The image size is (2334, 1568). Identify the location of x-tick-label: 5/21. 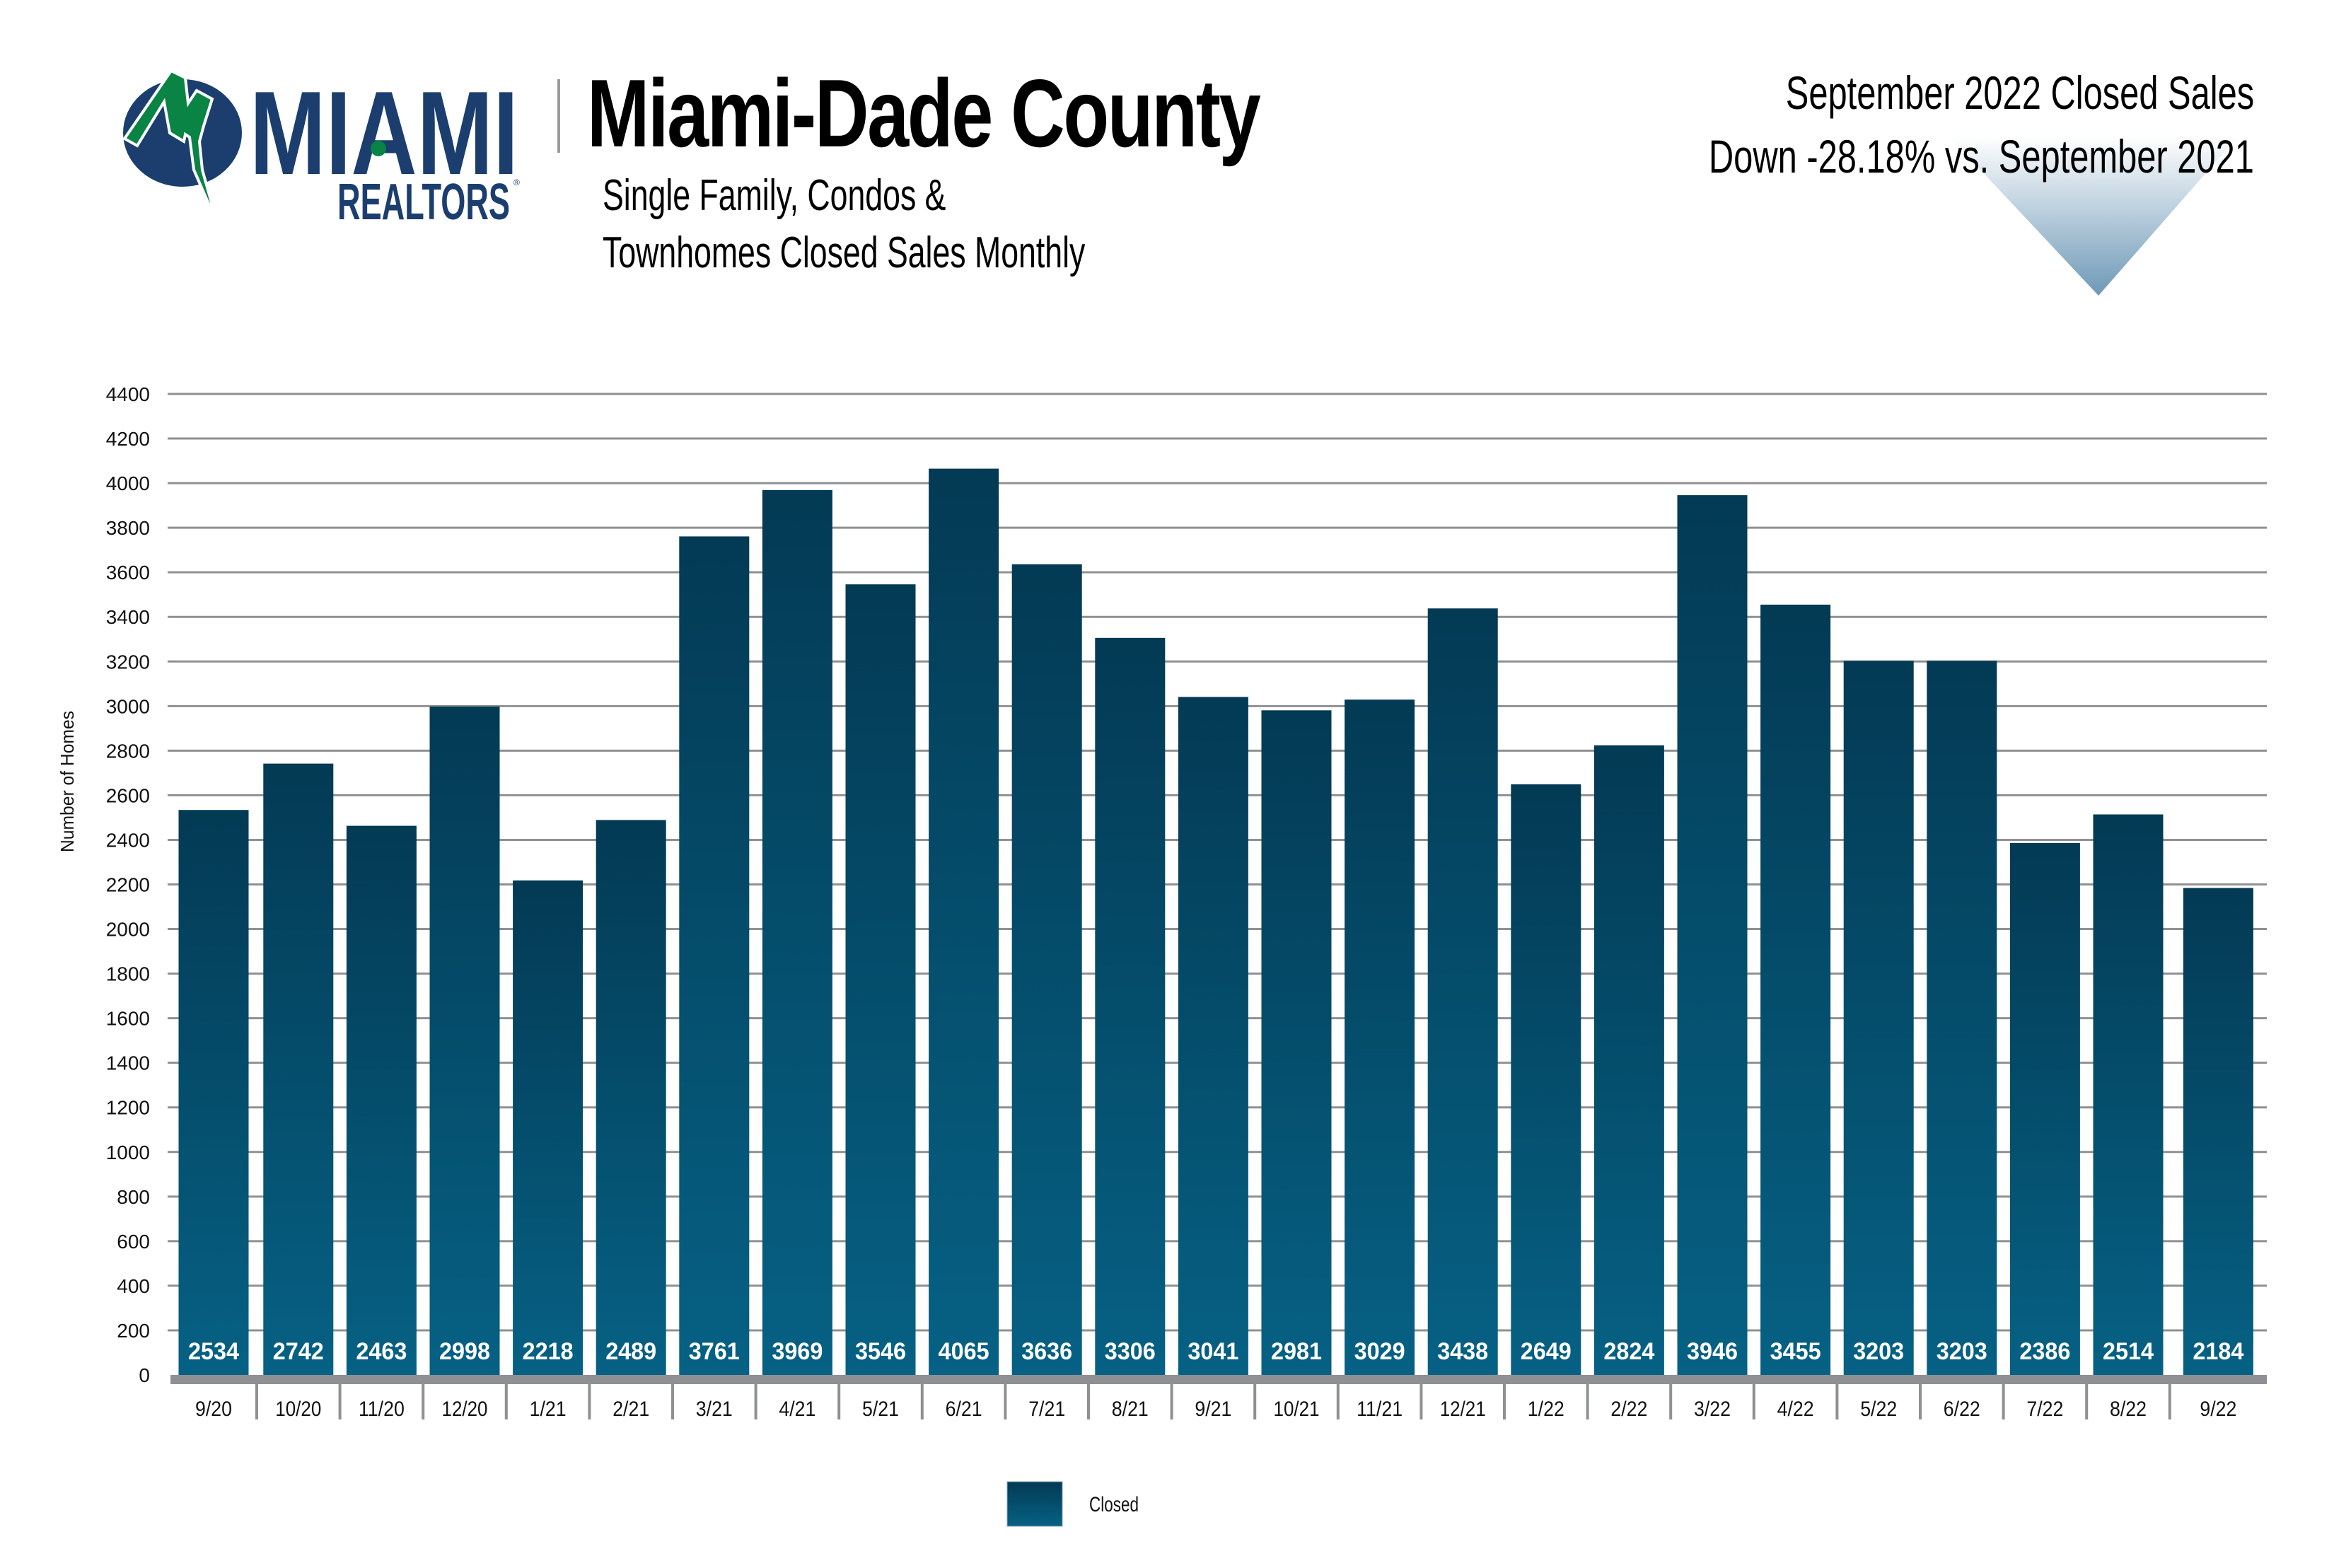
(880, 1409).